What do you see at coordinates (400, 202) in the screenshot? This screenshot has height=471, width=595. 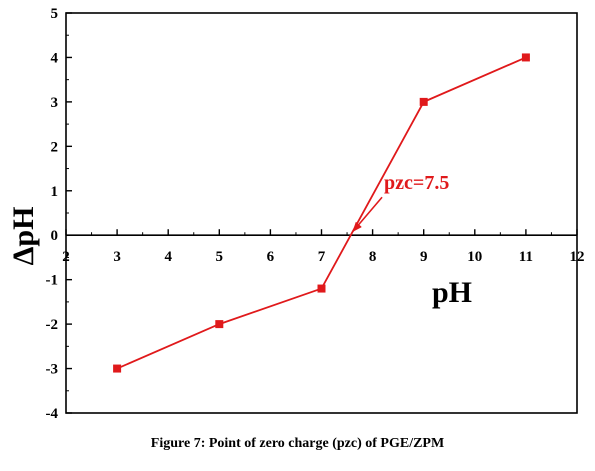 I see `annotation: pzc=7.5` at bounding box center [400, 202].